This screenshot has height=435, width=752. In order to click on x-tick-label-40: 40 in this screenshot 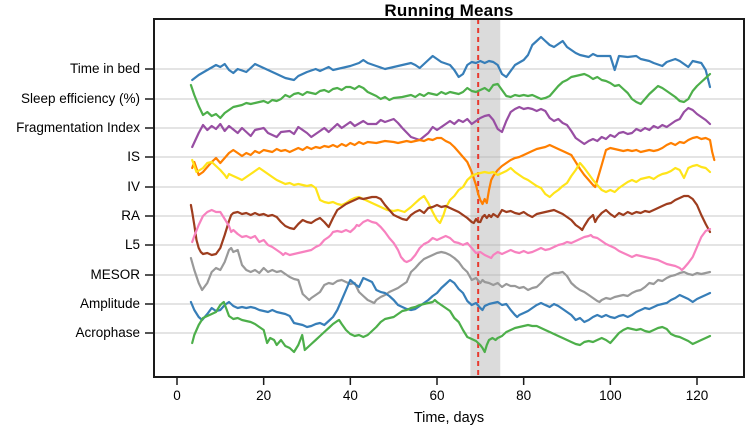, I will do `click(350, 395)`.